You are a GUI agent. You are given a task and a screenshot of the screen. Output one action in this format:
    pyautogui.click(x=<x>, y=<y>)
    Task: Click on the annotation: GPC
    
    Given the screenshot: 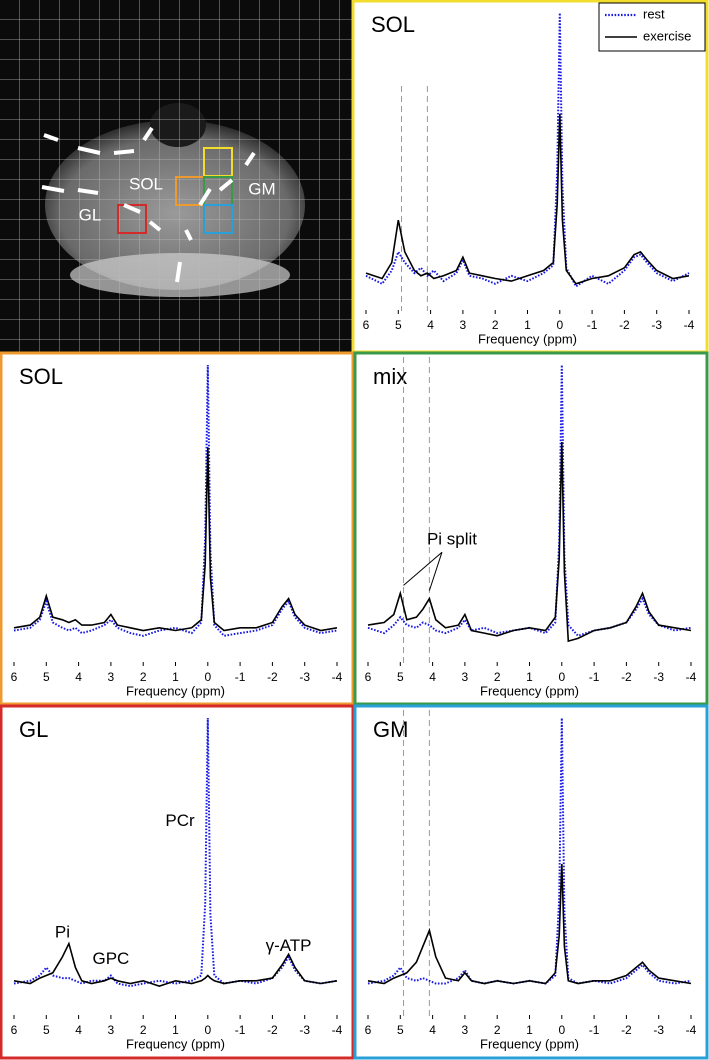 What is the action you would take?
    pyautogui.click(x=110, y=958)
    